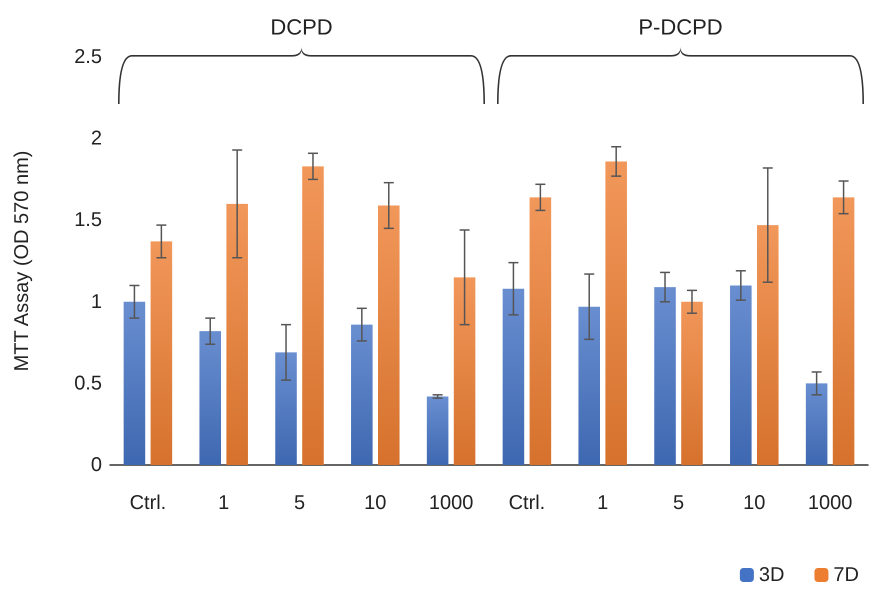 This screenshot has width=874, height=592. Describe the element at coordinates (301, 27) in the screenshot. I see `text: DCPD` at that location.